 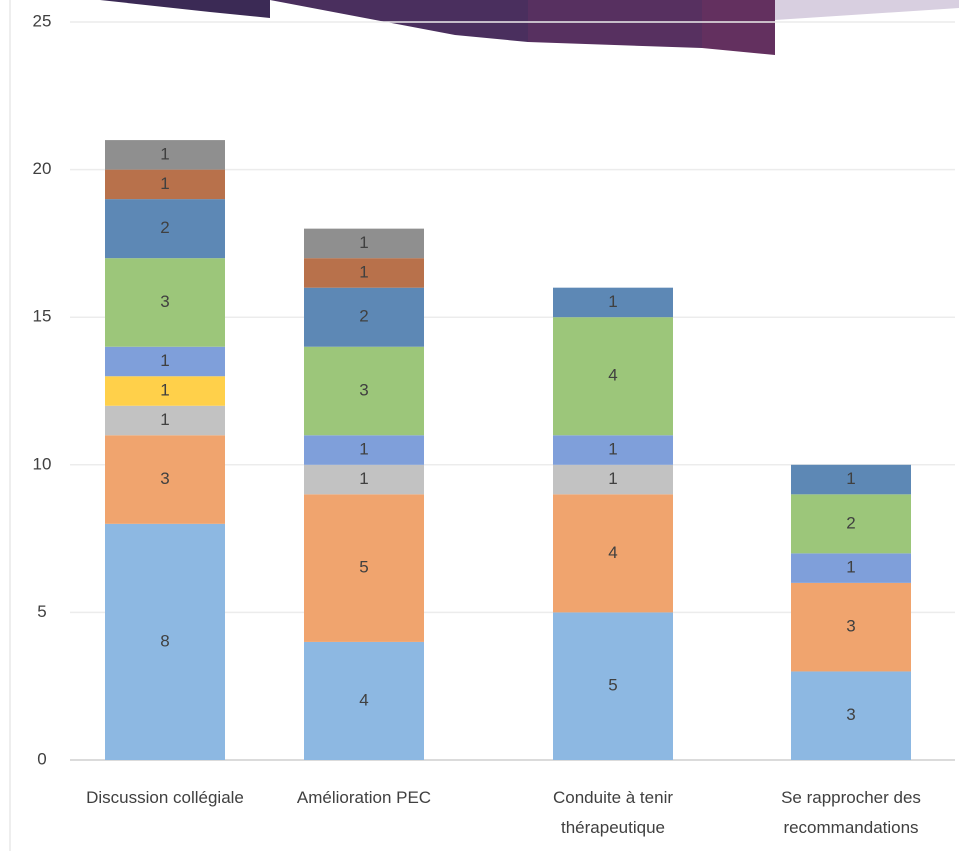 What do you see at coordinates (42, 463) in the screenshot?
I see `y-tick-label: 10` at bounding box center [42, 463].